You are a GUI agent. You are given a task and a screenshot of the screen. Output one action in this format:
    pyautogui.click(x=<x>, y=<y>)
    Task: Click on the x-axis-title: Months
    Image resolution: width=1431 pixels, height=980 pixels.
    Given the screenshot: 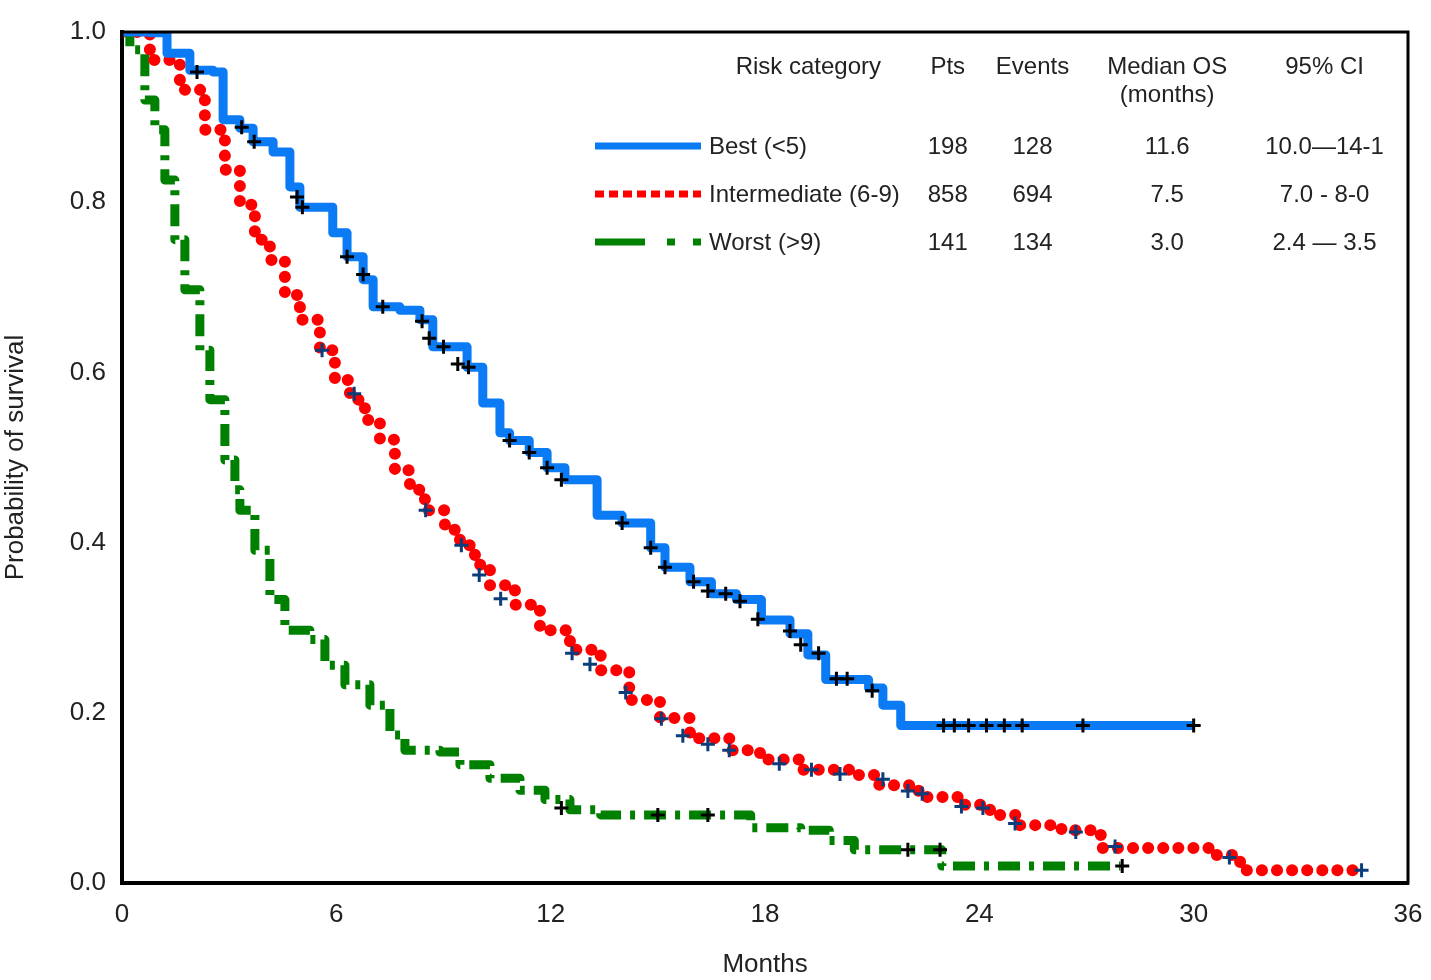 What is the action you would take?
    pyautogui.click(x=765, y=962)
    